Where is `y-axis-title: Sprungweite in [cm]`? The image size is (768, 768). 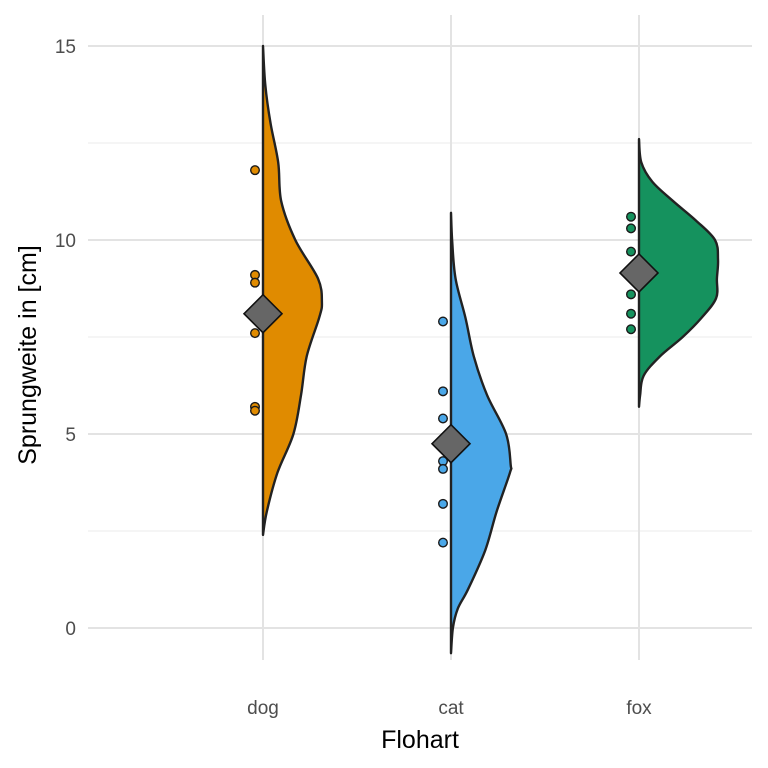 y-axis-title: Sprungweite in [cm] is located at coordinates (28, 355).